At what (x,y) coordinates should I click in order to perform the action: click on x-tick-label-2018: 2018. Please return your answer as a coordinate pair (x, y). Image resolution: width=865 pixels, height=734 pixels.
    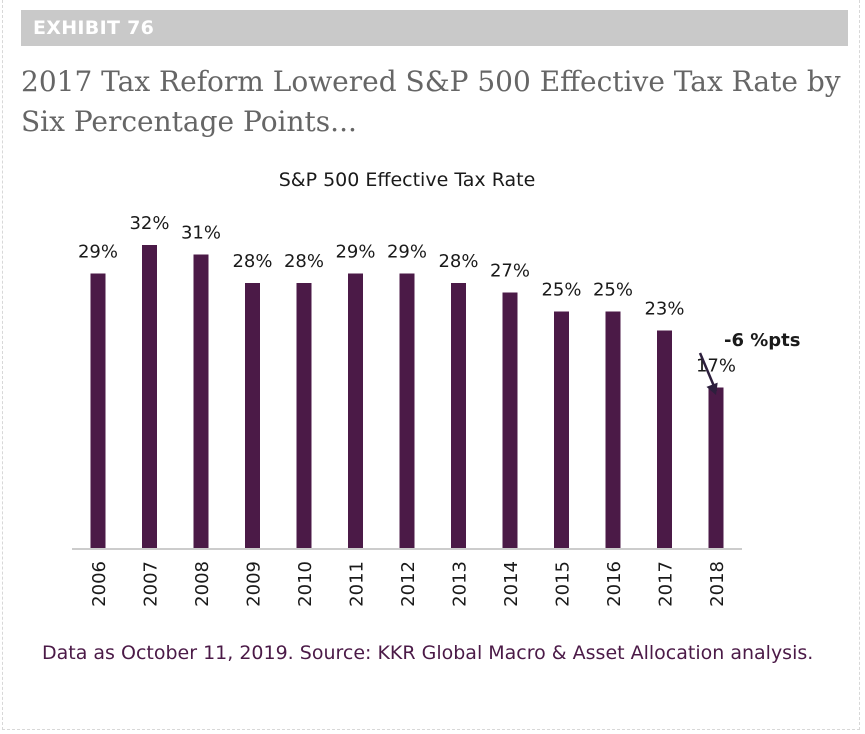
    Looking at the image, I should click on (717, 584).